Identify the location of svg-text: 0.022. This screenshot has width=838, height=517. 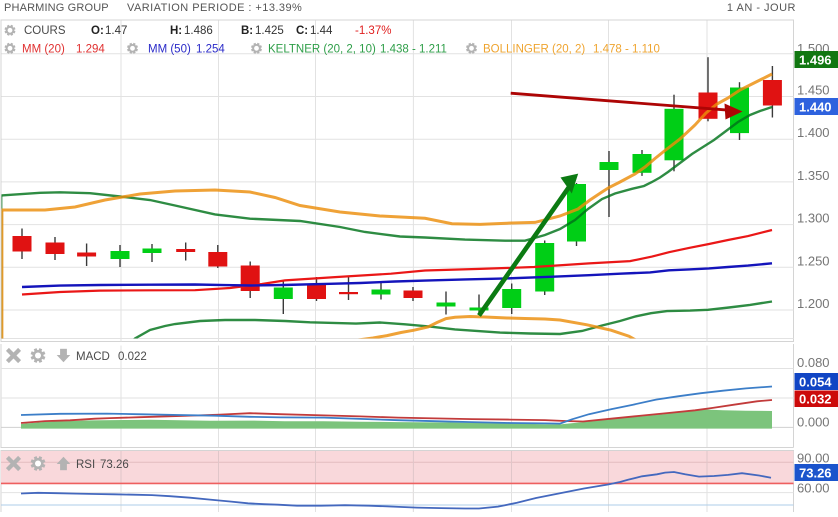
(132, 357).